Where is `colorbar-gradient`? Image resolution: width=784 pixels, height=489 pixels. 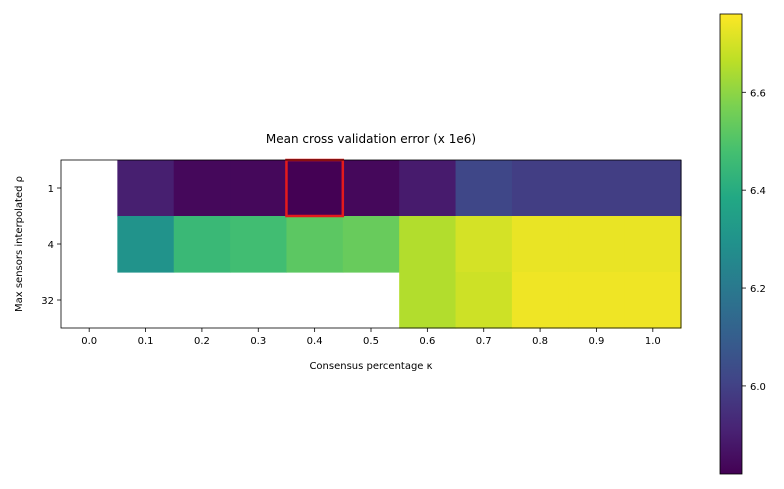 colorbar-gradient is located at coordinates (731, 244).